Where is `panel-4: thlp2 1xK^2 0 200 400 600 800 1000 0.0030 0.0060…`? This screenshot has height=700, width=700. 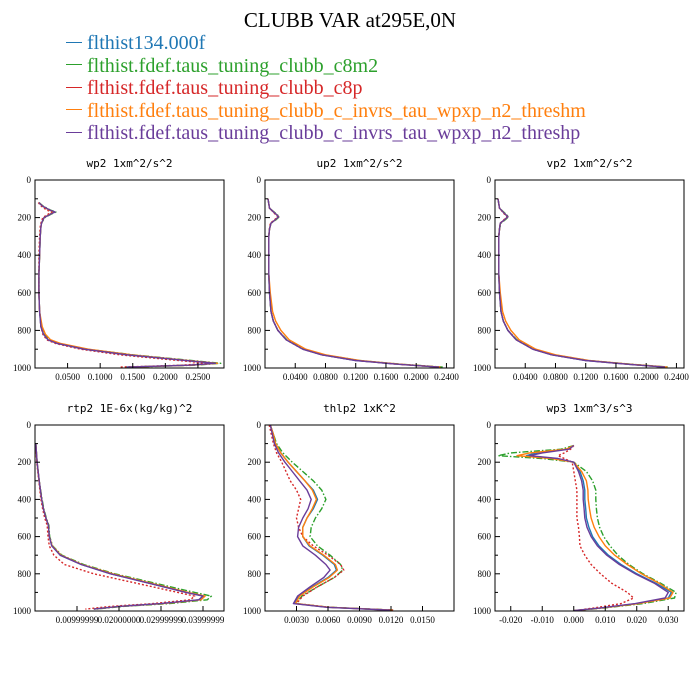 panel-4: thlp2 1xK^2 0 200 400 600 800 1000 0.0030 0.0060… is located at coordinates (349, 513).